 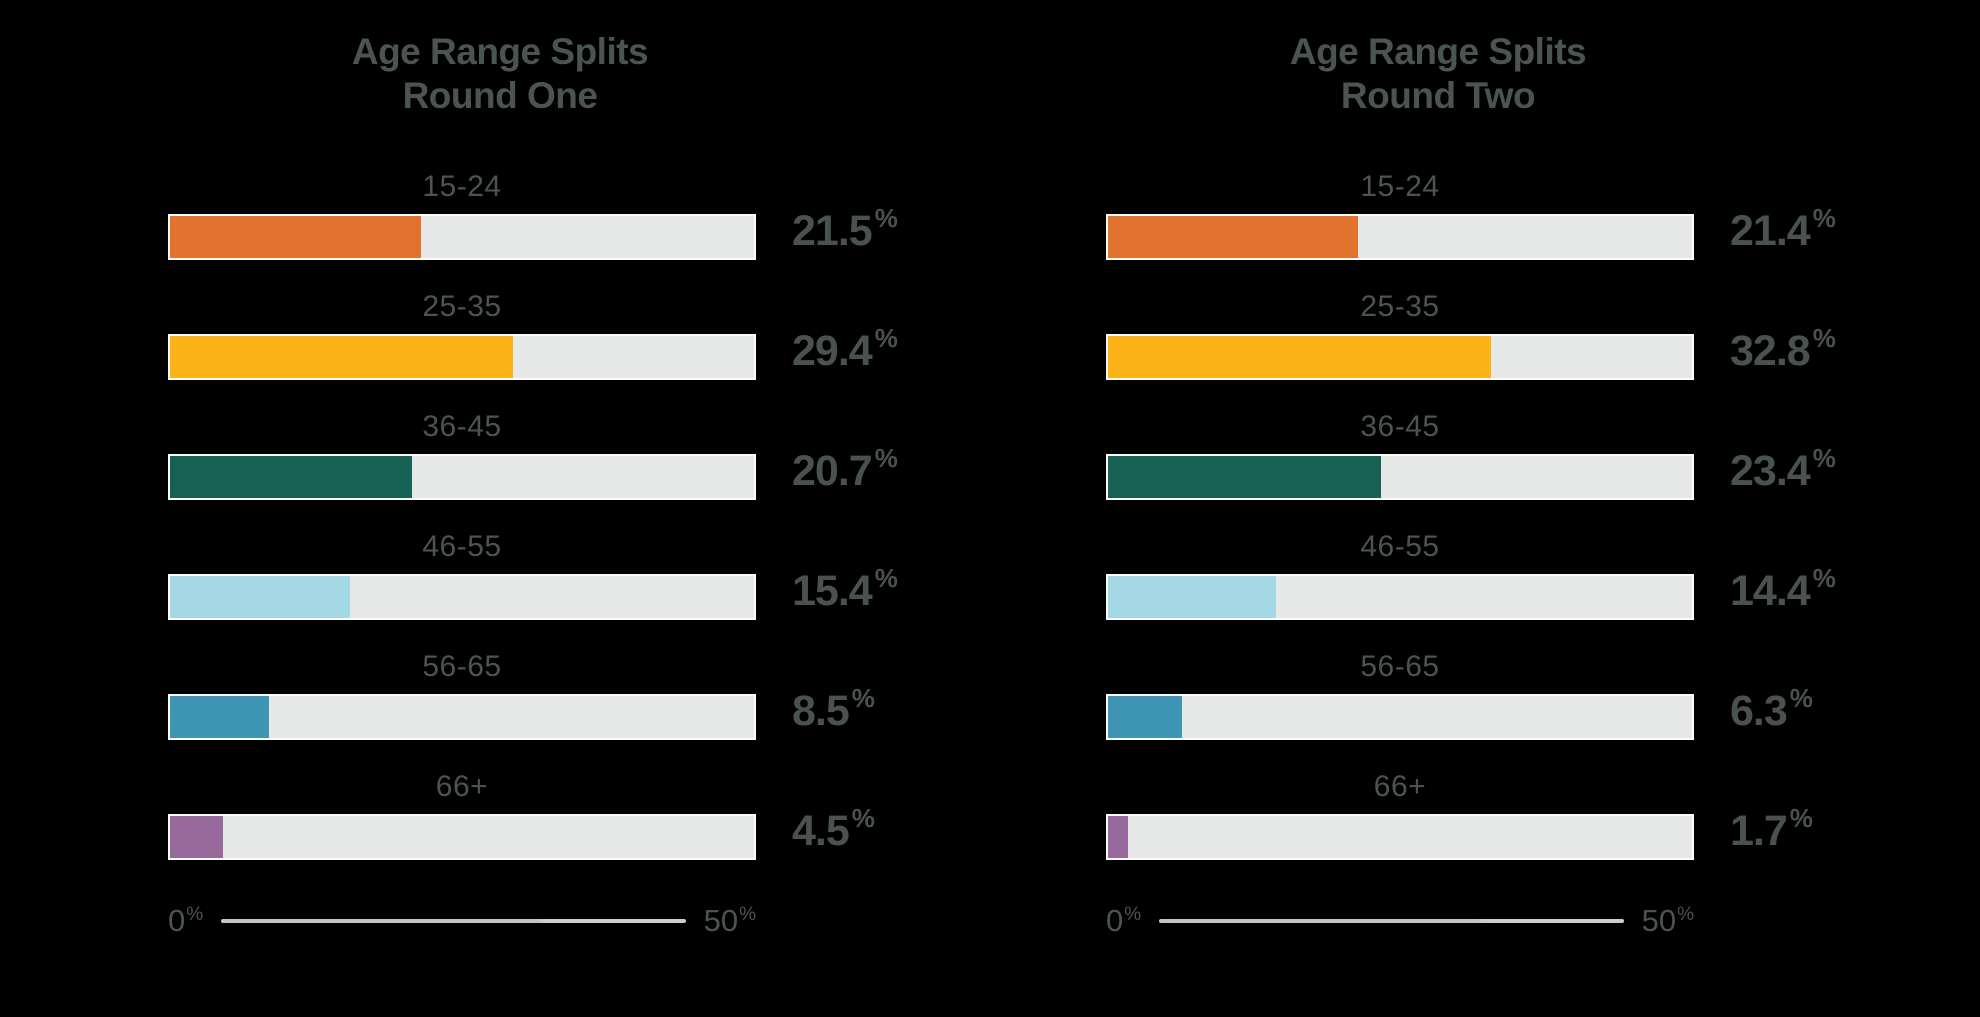 I want to click on value-number: 20.7, so click(x=832, y=470).